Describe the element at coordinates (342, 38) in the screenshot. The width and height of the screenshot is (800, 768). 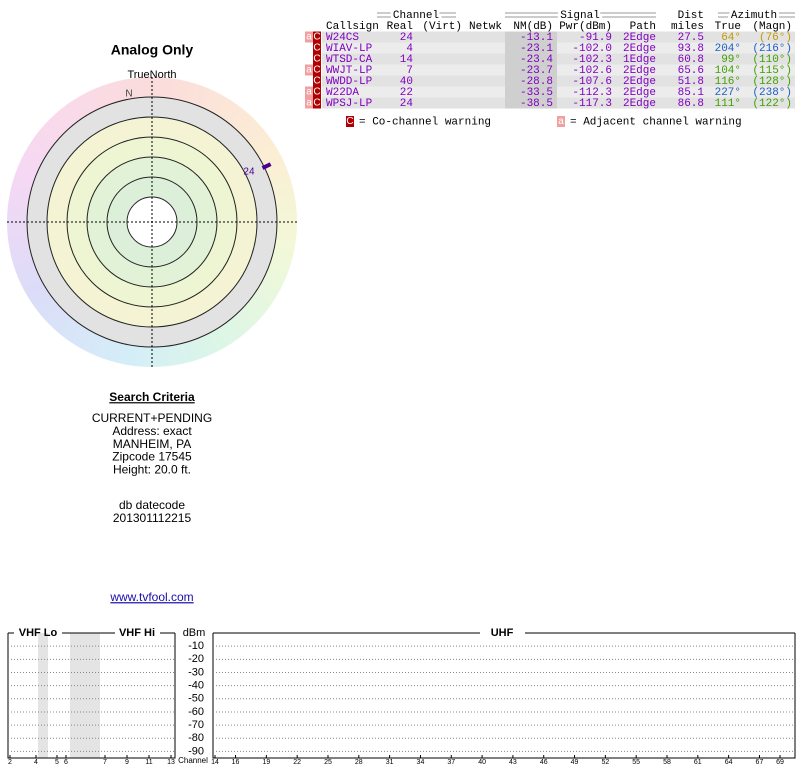
I see `cell-callsign: W24CS` at that location.